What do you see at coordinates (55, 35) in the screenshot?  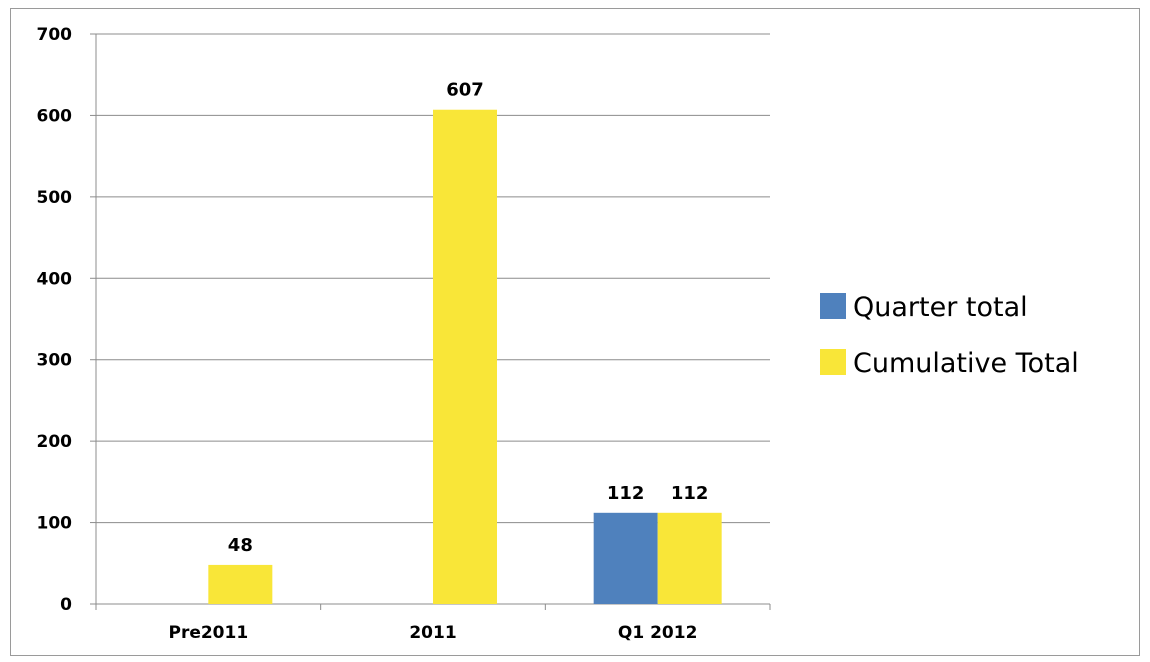 I see `y-tick-label: 700` at bounding box center [55, 35].